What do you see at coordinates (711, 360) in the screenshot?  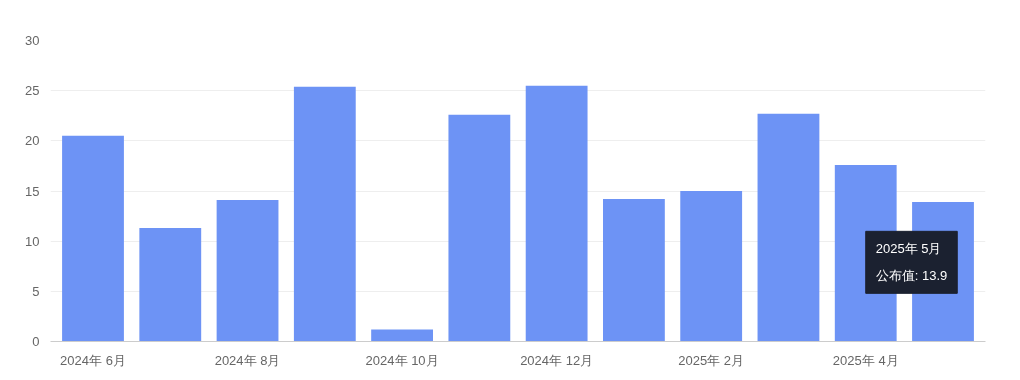 I see `x-tick-label: 2025年 2月` at bounding box center [711, 360].